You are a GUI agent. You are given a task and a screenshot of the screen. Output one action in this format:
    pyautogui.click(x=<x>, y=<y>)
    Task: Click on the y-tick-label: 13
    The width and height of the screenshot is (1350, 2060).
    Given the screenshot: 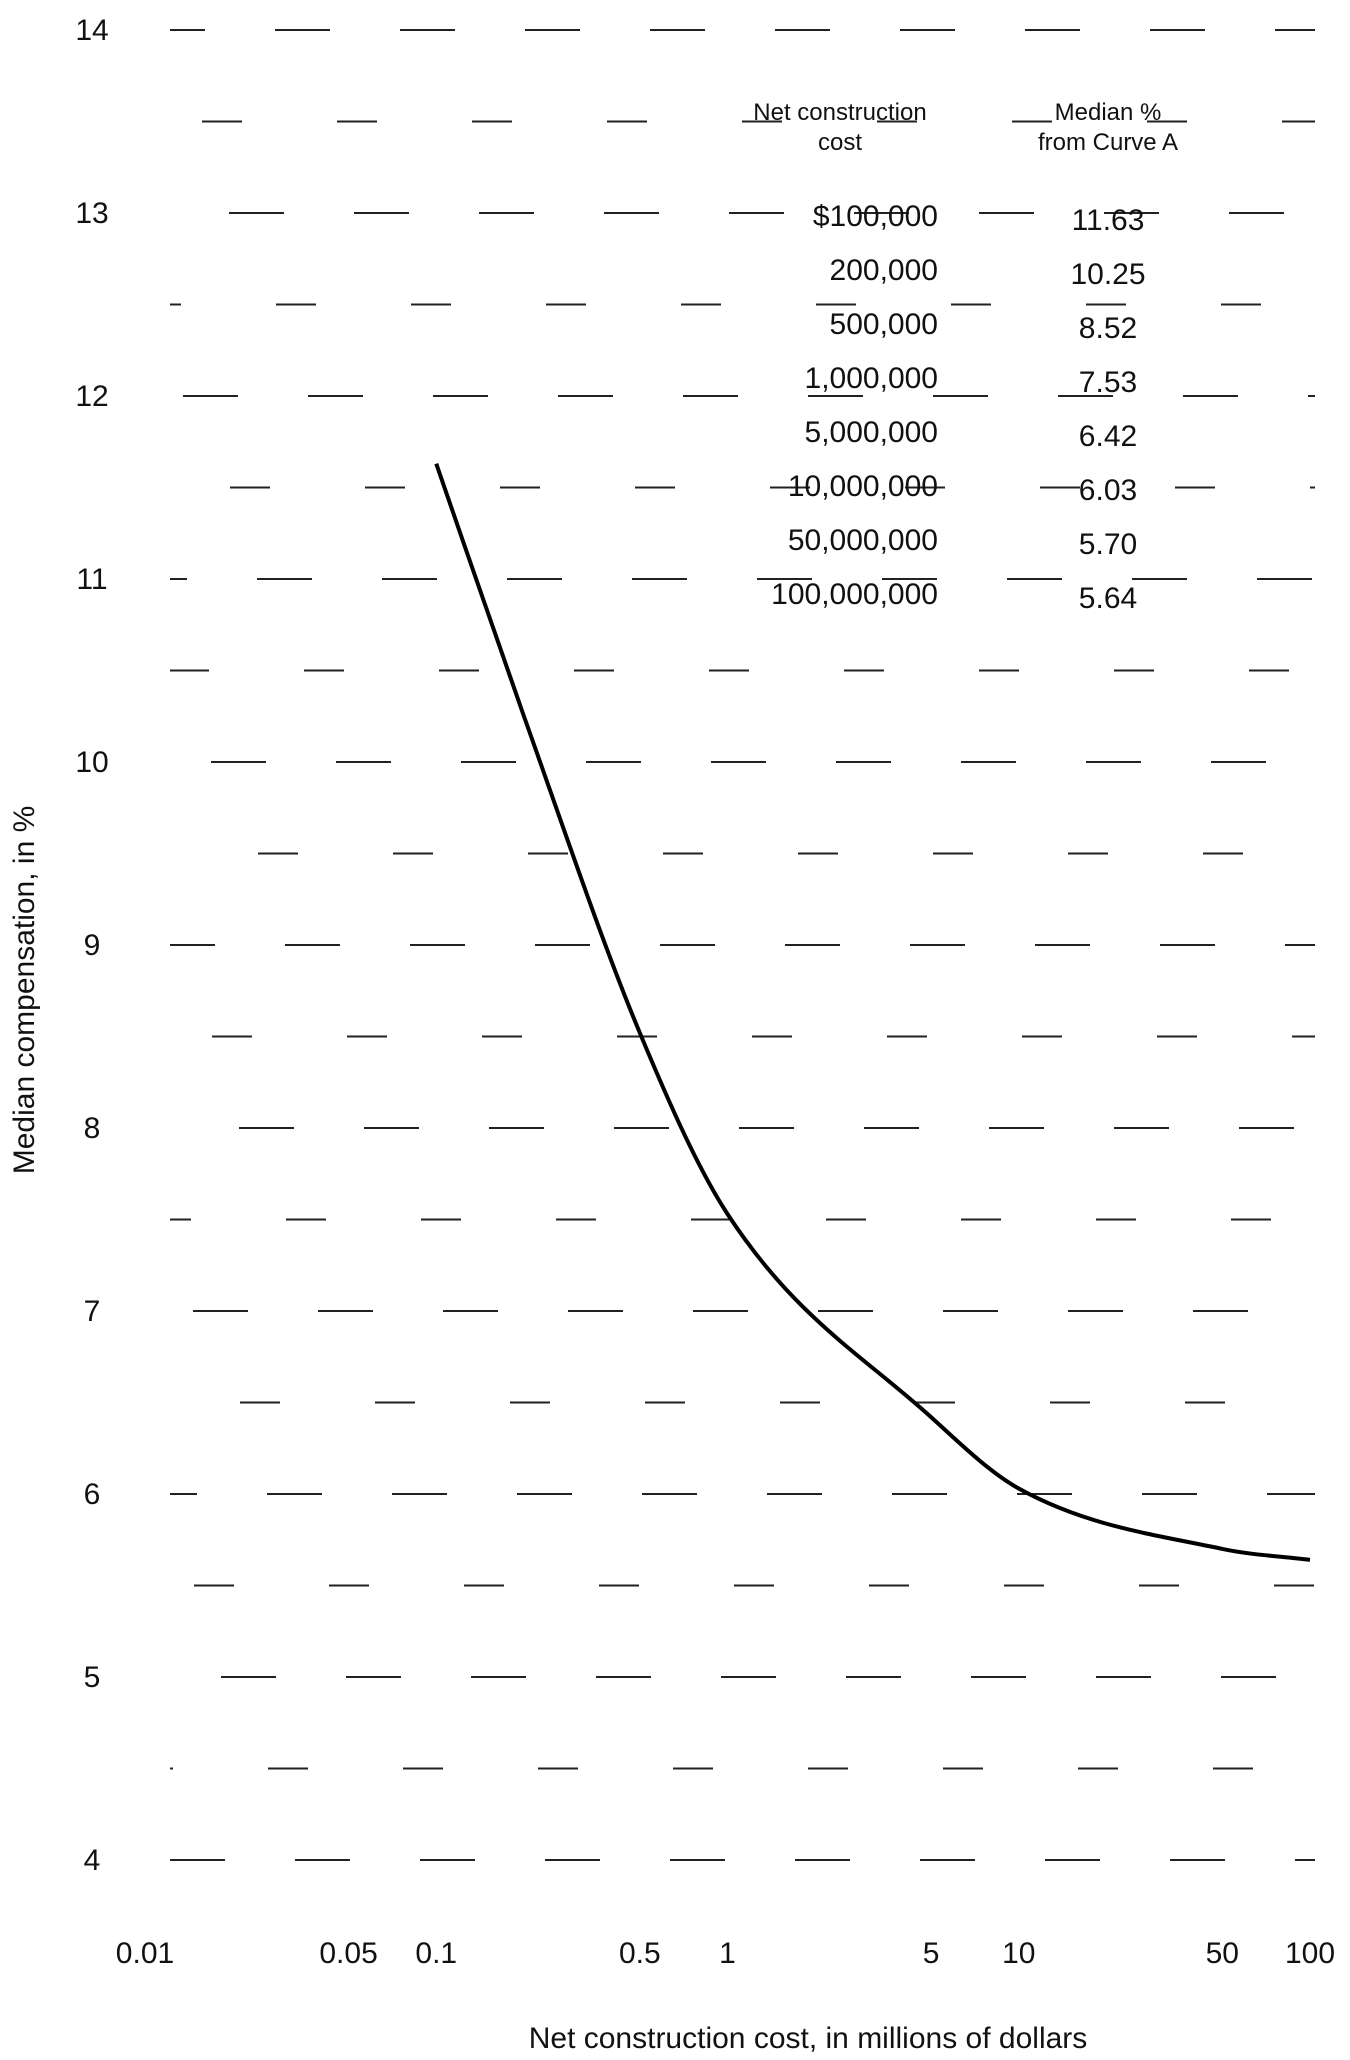 What is the action you would take?
    pyautogui.click(x=91, y=213)
    